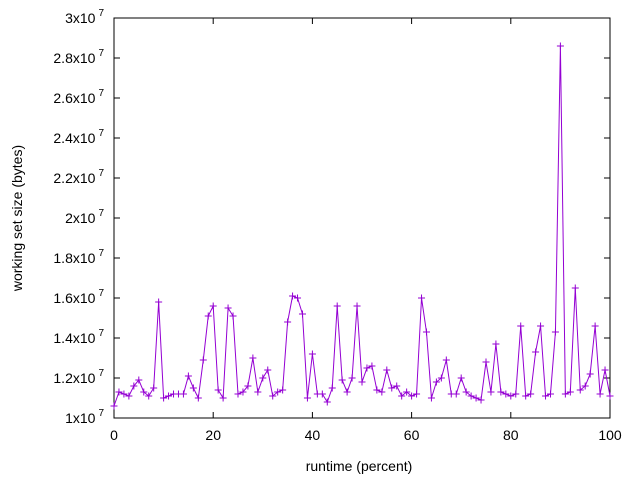 The width and height of the screenshot is (640, 480). I want to click on y-tick-label: 1x10 7, so click(84, 417).